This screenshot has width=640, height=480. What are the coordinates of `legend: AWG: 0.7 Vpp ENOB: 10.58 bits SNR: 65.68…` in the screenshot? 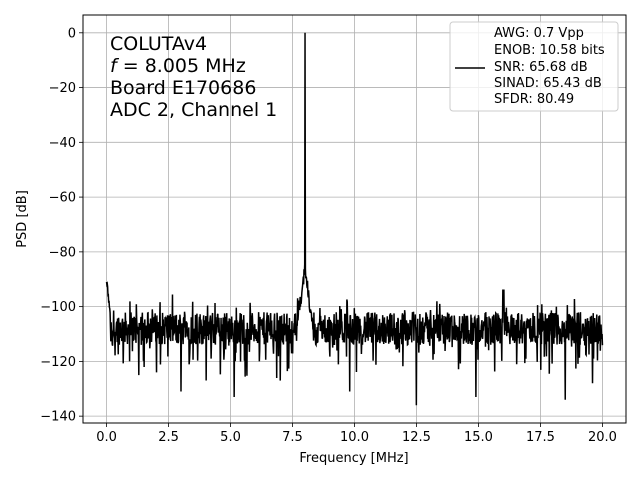 It's located at (534, 66).